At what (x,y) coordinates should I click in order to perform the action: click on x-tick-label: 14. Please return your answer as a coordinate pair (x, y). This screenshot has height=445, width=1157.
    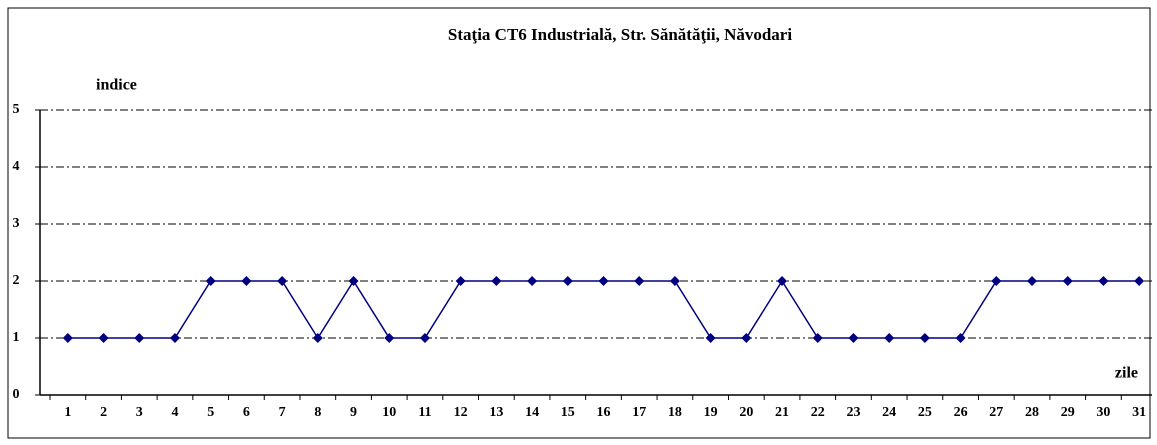
    Looking at the image, I should click on (532, 412).